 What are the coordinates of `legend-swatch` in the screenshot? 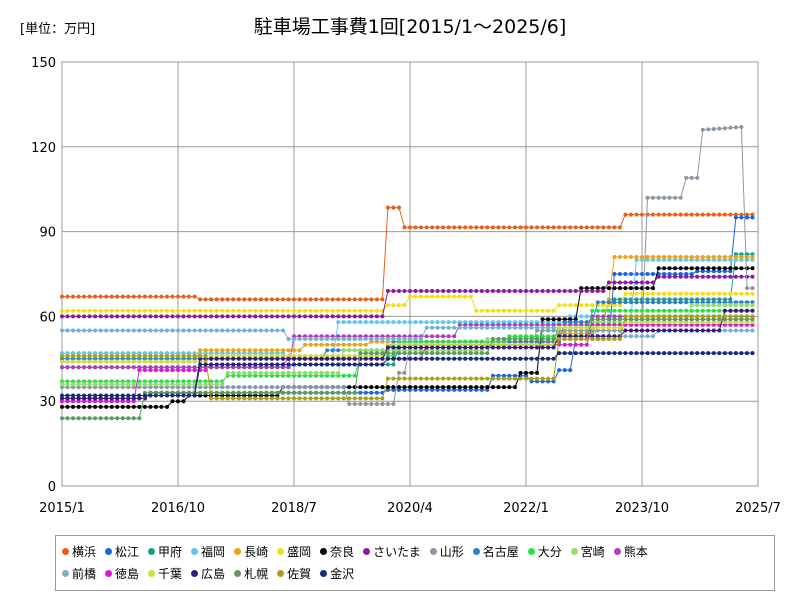 It's located at (281, 573).